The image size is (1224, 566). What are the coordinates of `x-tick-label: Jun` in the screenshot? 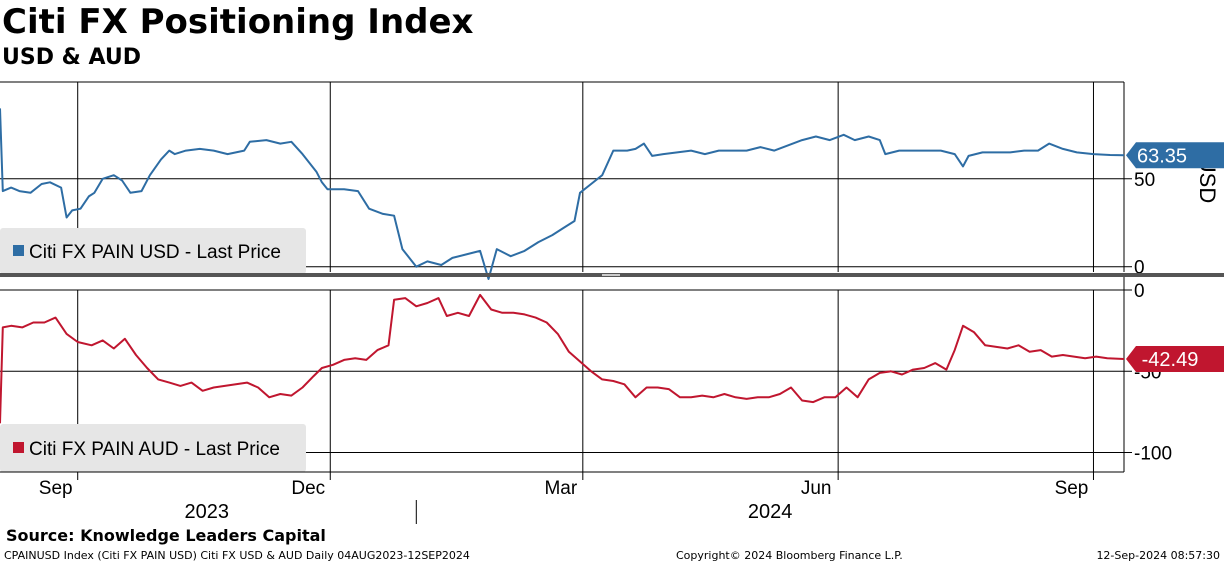 It's located at (816, 488).